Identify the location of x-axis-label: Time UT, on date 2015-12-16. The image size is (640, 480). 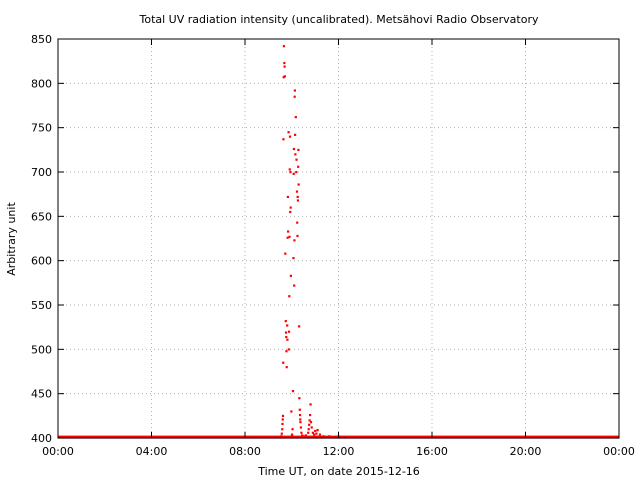
(338, 471).